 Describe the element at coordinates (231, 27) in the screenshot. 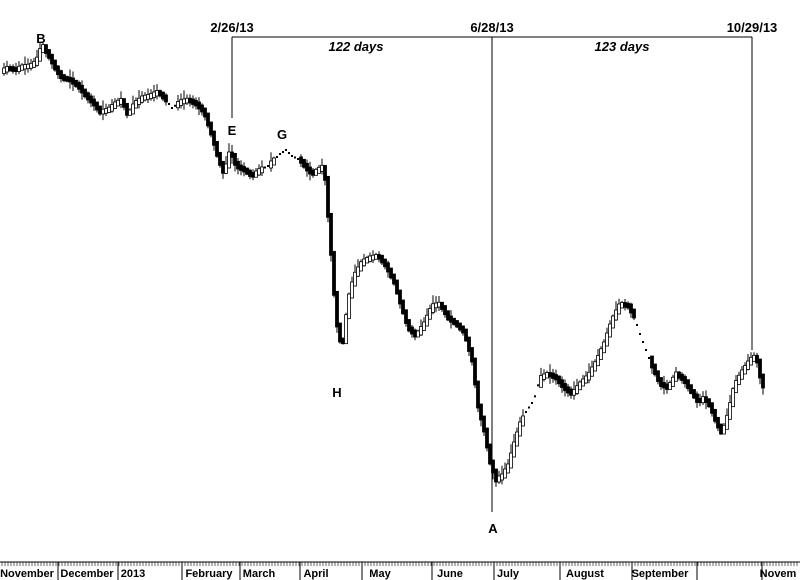

I see `cycle-date-label: 2/26/13` at that location.